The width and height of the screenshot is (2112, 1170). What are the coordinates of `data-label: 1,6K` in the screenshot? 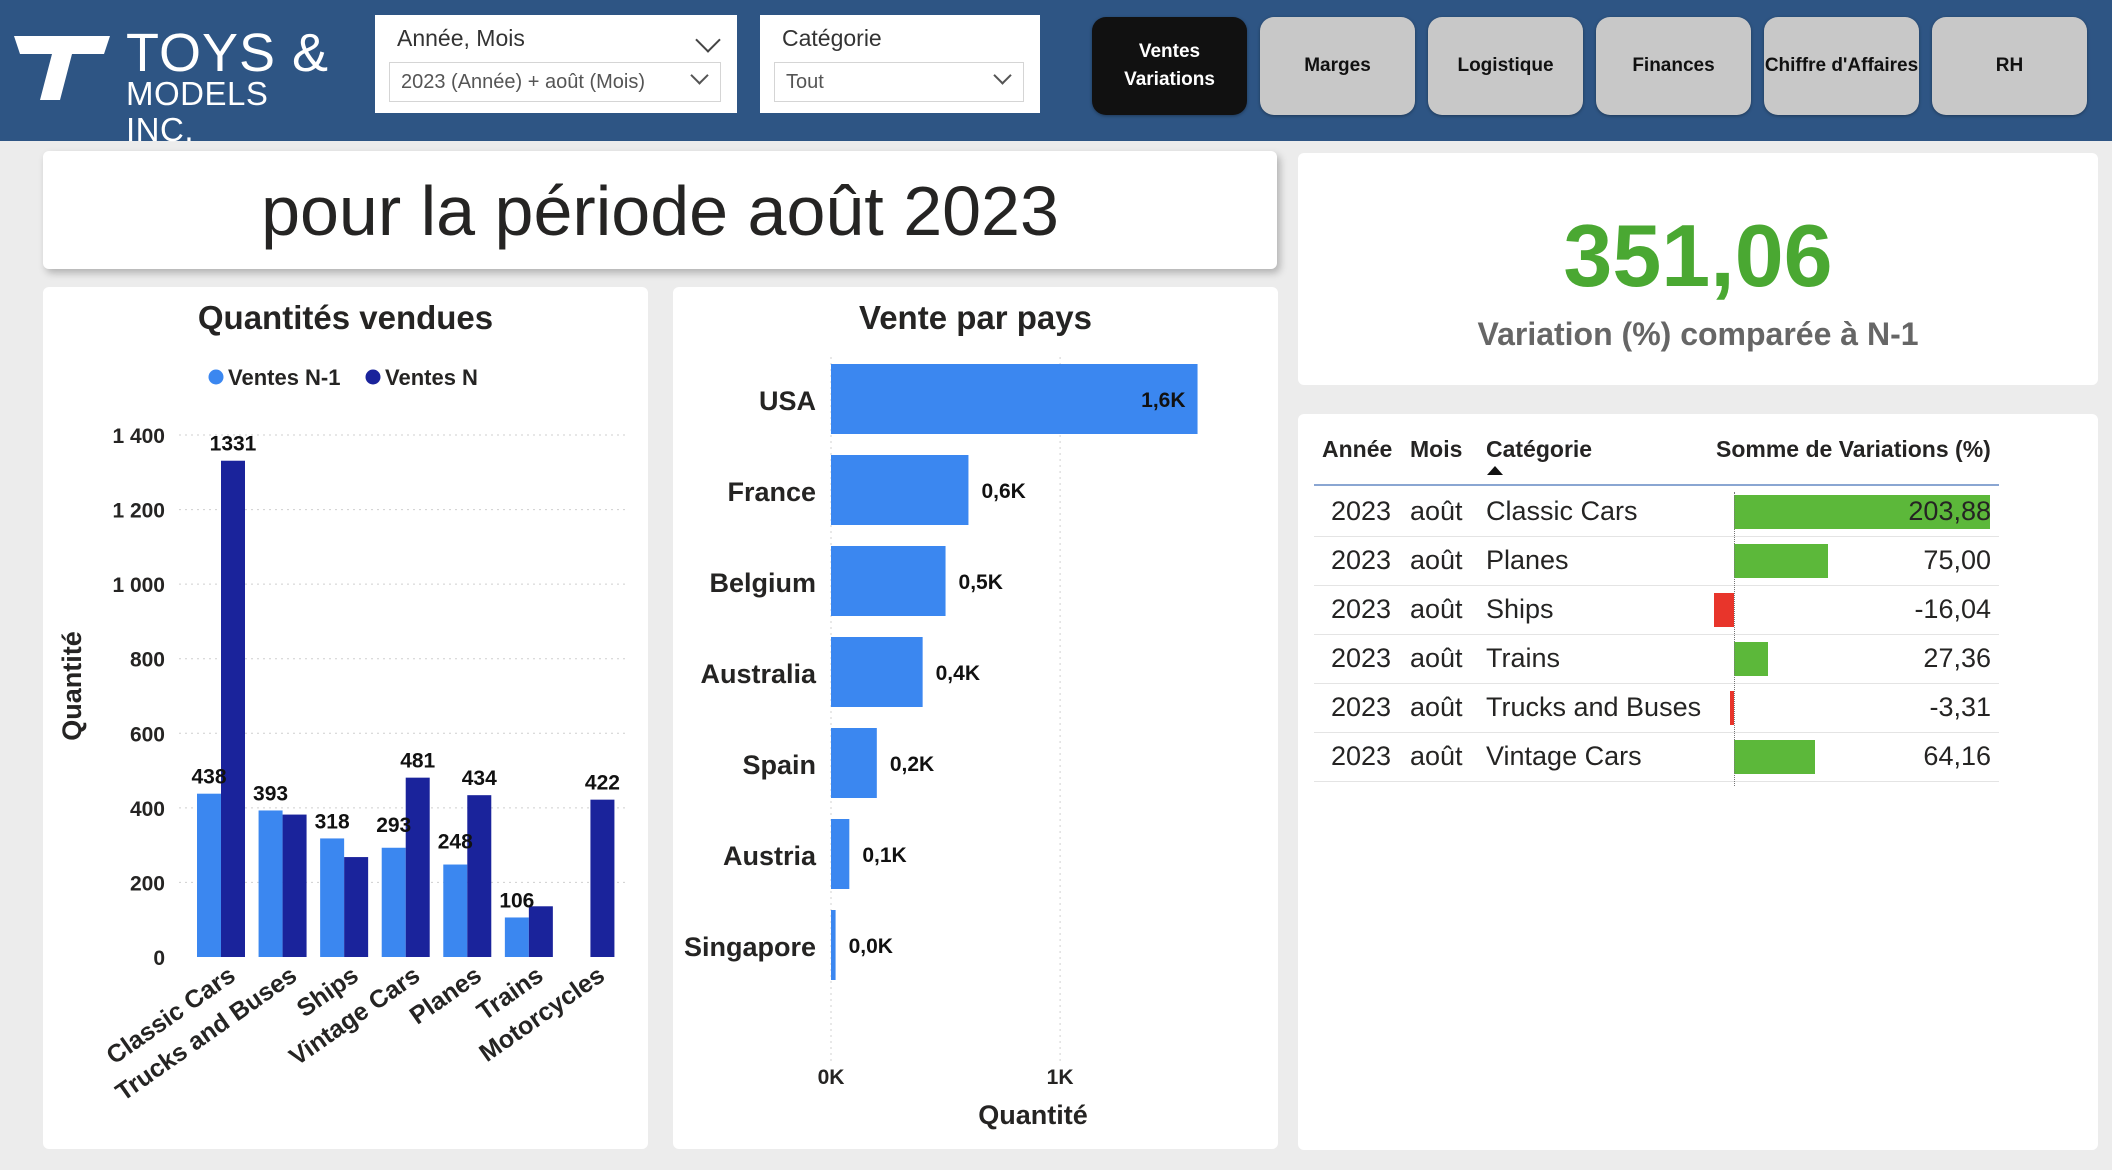 It's located at (1163, 400).